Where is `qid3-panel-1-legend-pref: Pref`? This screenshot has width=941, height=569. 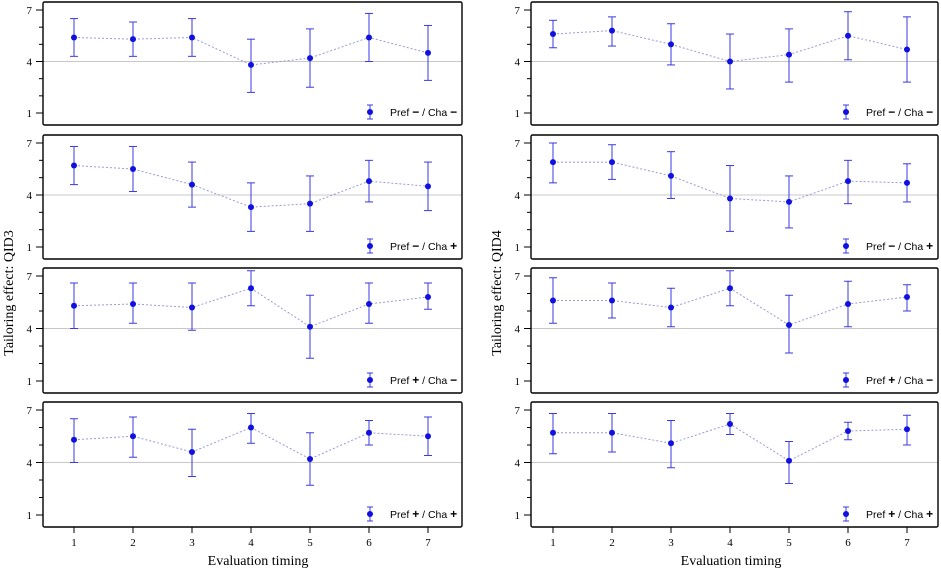
qid3-panel-1-legend-pref: Pref is located at coordinates (401, 113).